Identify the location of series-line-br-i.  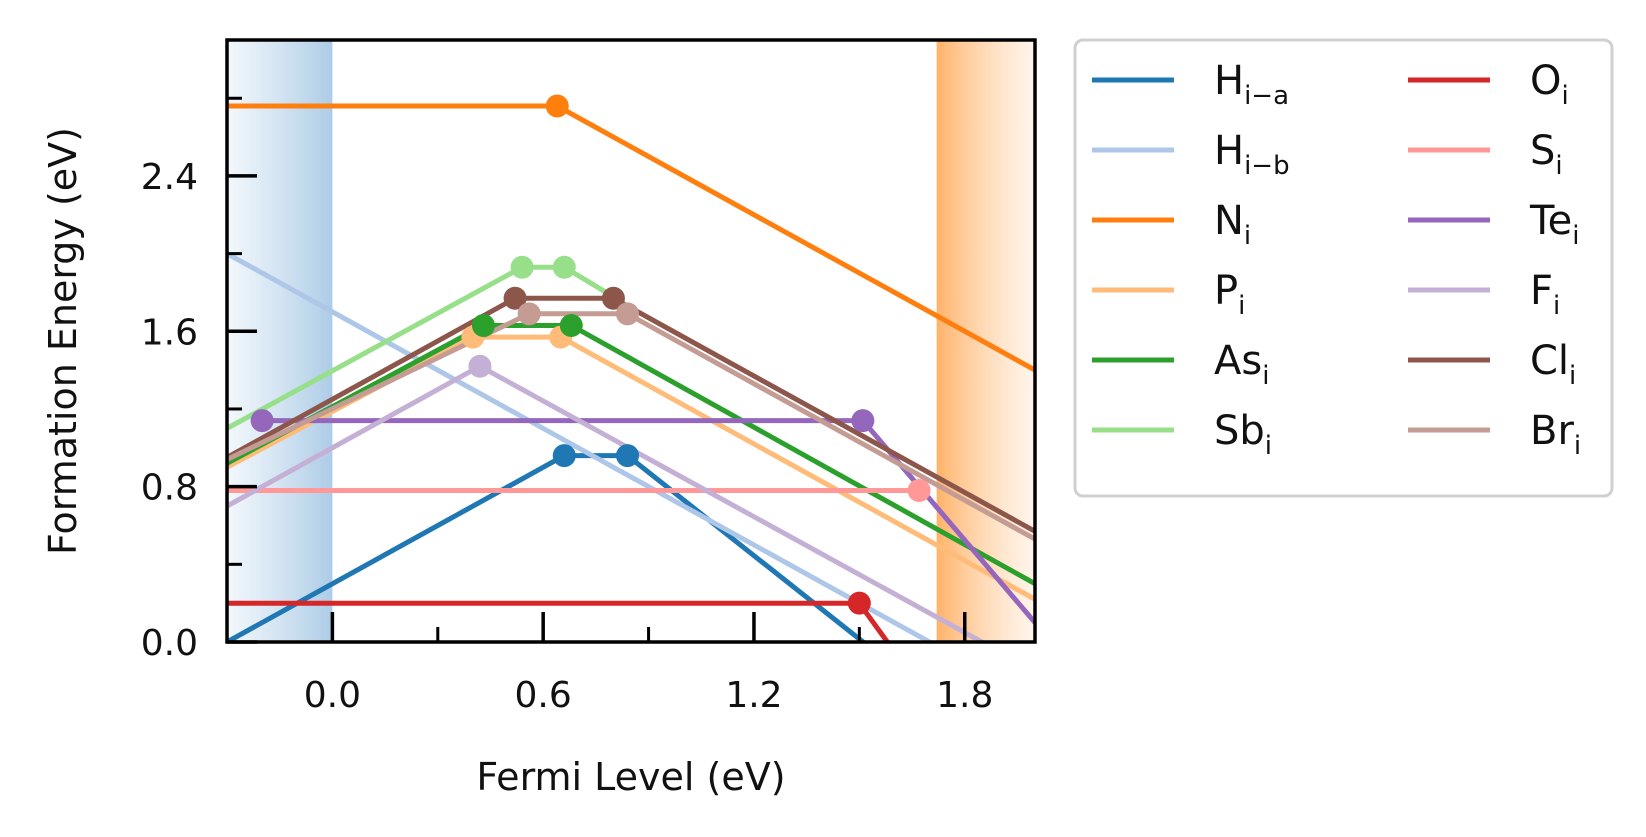
(631, 426).